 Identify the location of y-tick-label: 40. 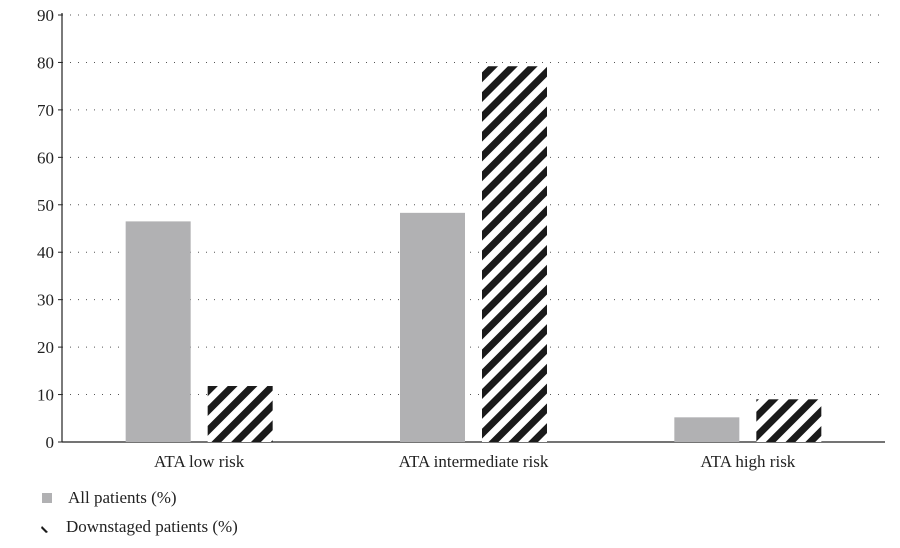
(45, 252).